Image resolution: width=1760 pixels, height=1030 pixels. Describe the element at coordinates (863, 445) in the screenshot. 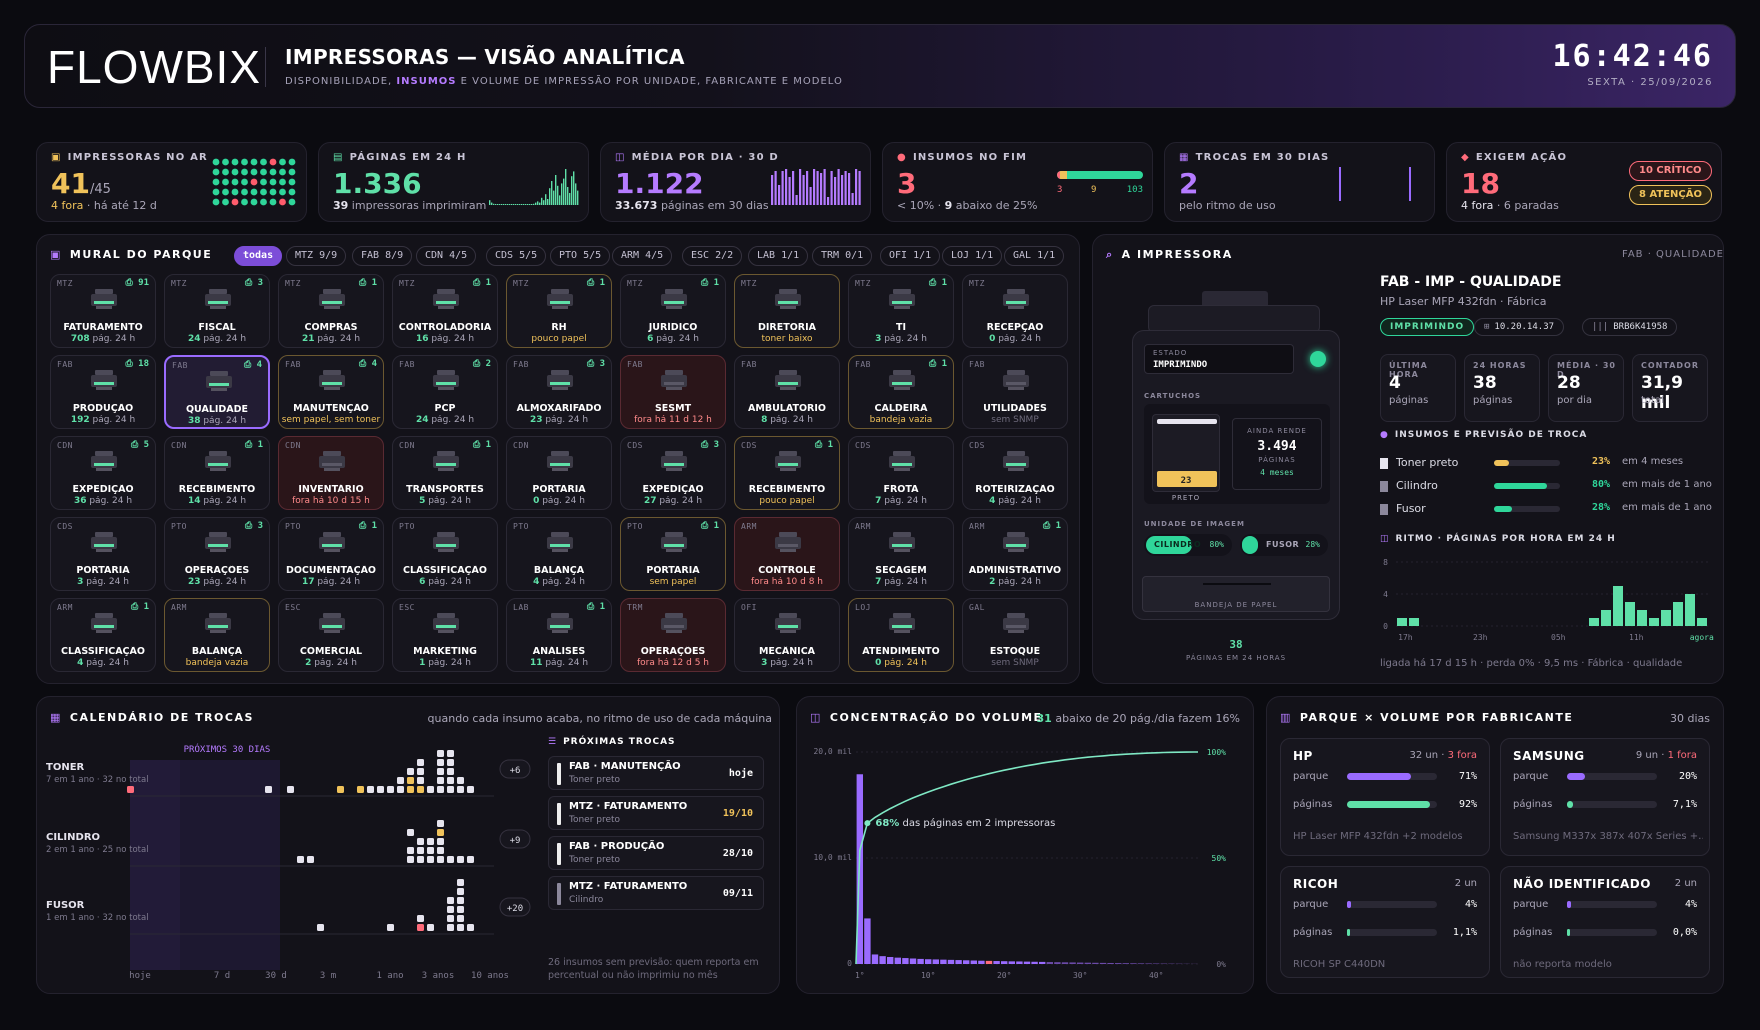

I see `unit-code: CDS` at that location.